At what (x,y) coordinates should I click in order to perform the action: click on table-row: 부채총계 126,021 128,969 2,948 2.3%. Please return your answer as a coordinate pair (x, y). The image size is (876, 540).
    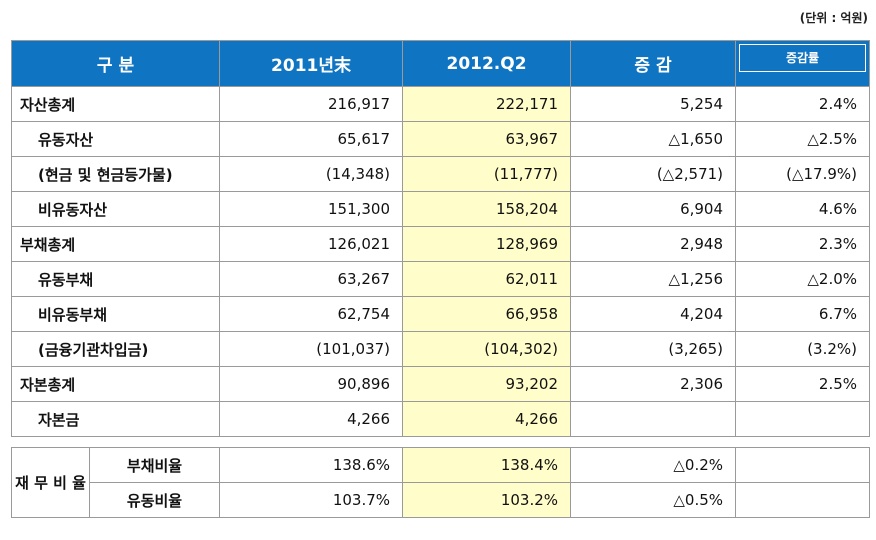
    Looking at the image, I should click on (440, 244).